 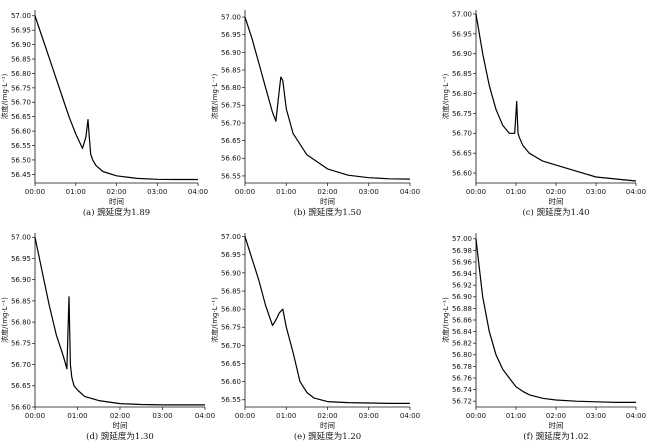 What do you see at coordinates (462, 367) in the screenshot?
I see `y-tick-label: 56.78` at bounding box center [462, 367].